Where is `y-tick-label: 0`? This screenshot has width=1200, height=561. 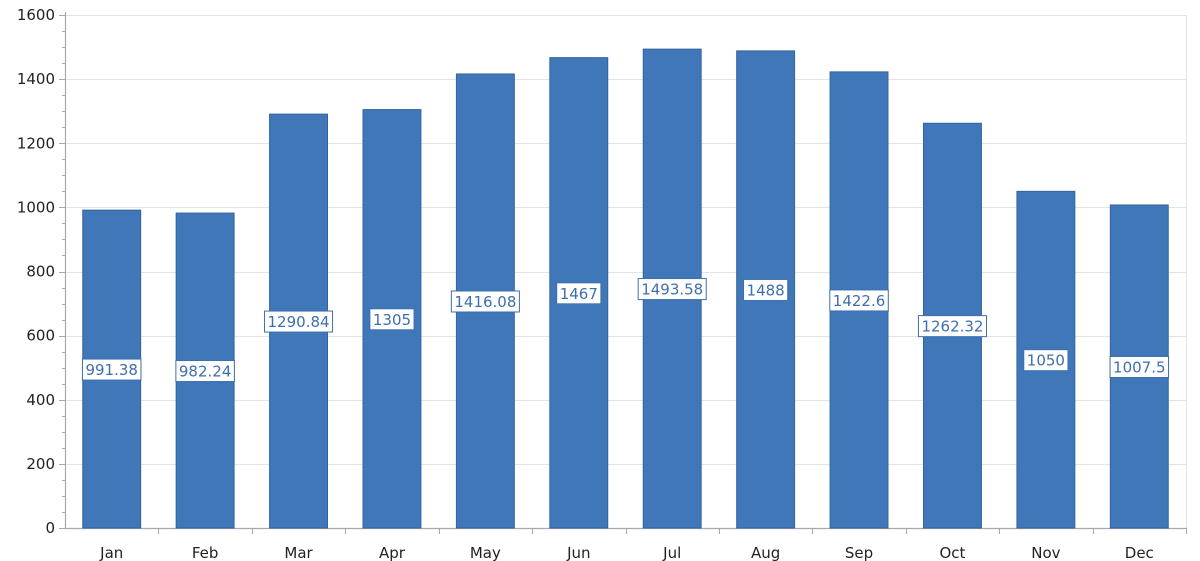 y-tick-label: 0 is located at coordinates (50, 528).